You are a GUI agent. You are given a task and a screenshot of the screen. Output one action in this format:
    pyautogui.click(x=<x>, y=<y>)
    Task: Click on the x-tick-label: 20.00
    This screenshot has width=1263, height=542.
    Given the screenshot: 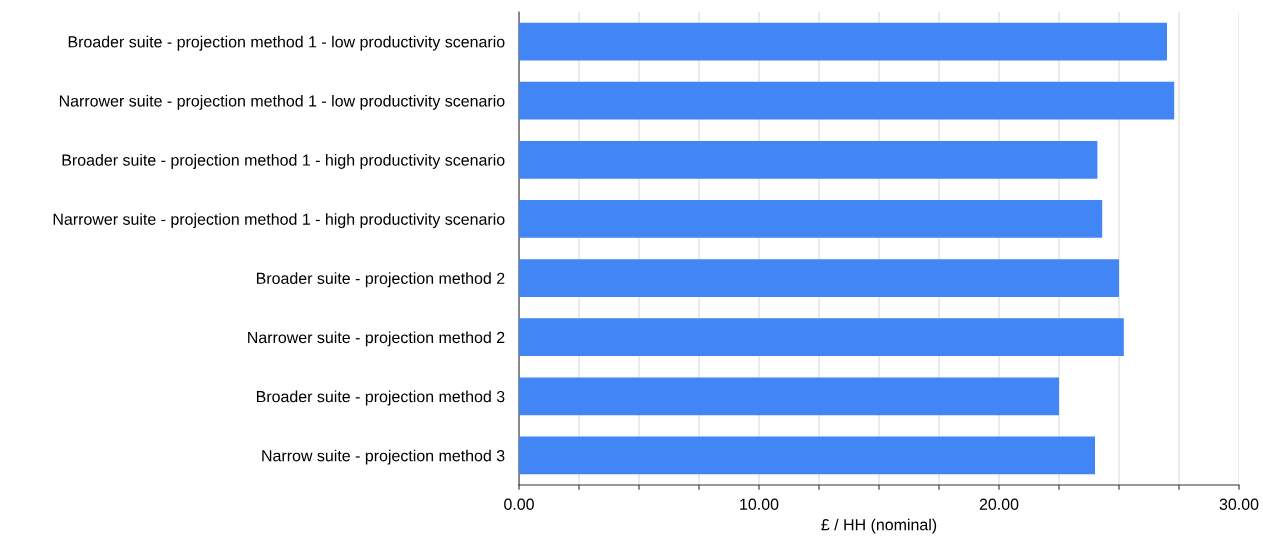 What is the action you would take?
    pyautogui.click(x=999, y=504)
    